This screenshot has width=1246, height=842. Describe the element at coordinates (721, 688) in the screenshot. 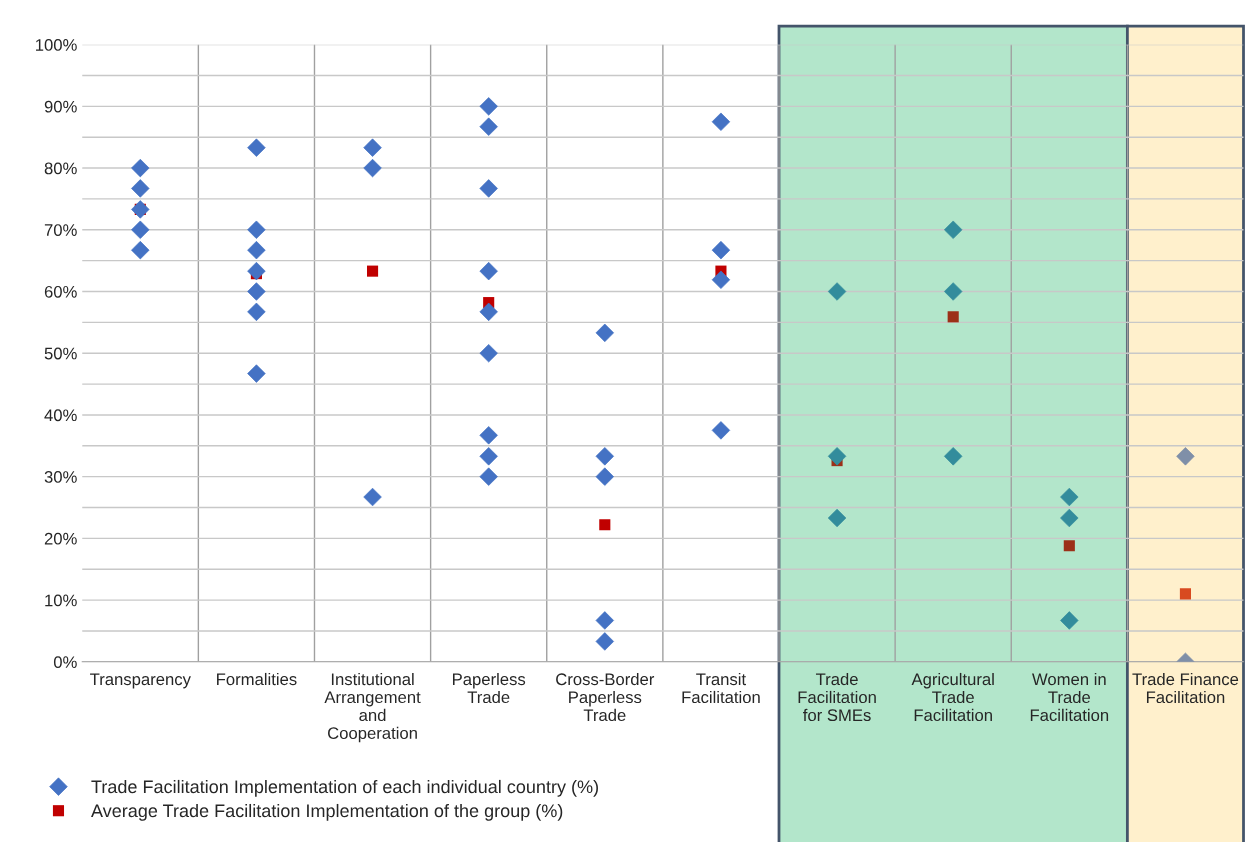

I see `x-tick-label: Transit Facilitation` at that location.